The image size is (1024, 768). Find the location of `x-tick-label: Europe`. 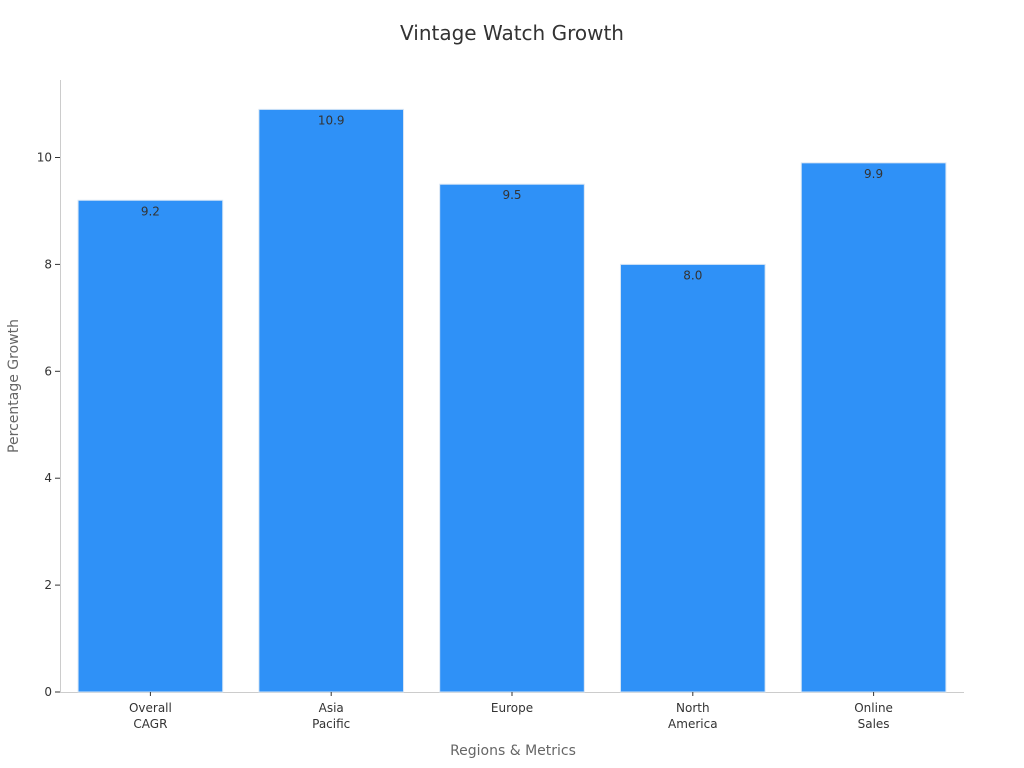

x-tick-label: Europe is located at coordinates (512, 708).